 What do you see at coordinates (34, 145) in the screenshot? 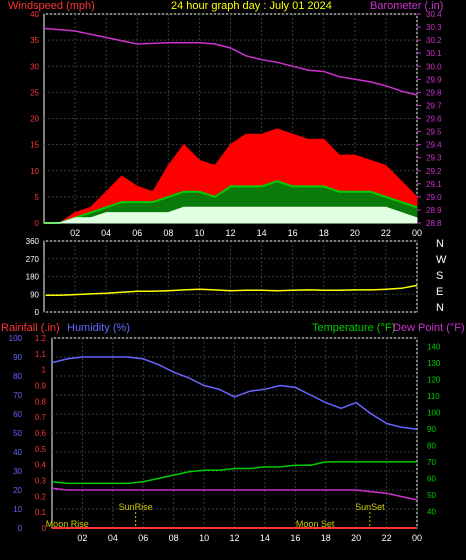
I see `wind-y-tick: 15` at bounding box center [34, 145].